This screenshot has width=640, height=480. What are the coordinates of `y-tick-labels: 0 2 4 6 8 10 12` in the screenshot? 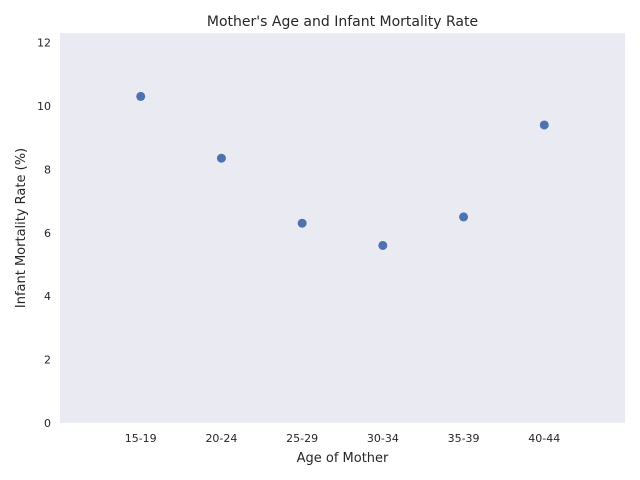 It's located at (44, 233).